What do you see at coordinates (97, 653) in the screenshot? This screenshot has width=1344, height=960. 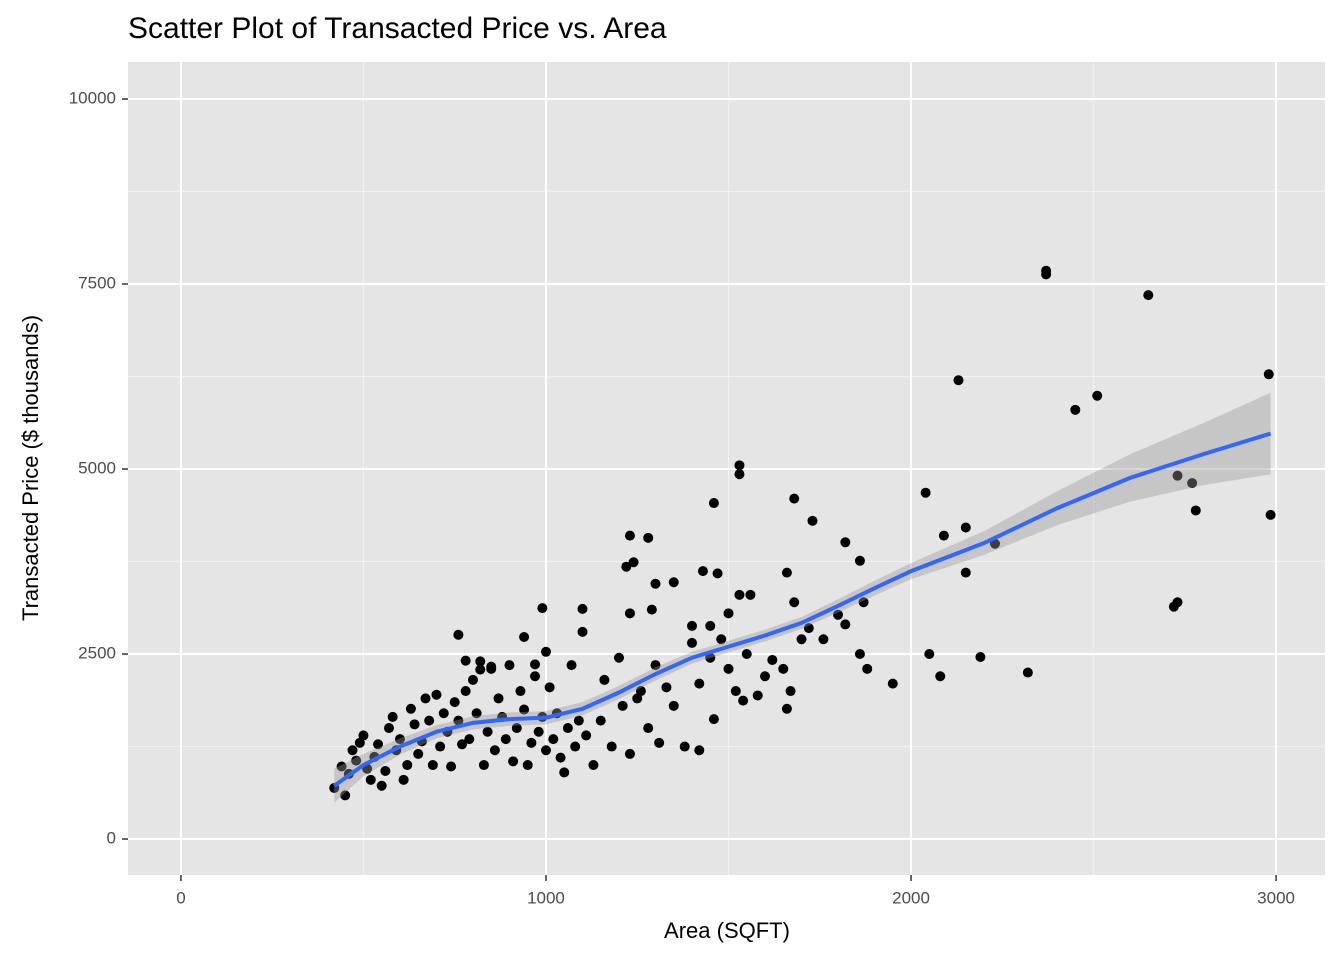 I see `y-tick-label: 2500` at bounding box center [97, 653].